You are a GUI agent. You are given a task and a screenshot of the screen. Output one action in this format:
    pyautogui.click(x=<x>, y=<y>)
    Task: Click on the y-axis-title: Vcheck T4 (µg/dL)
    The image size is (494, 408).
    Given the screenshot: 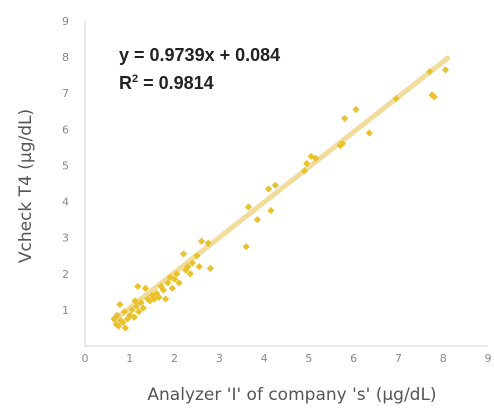 What is the action you would take?
    pyautogui.click(x=26, y=186)
    